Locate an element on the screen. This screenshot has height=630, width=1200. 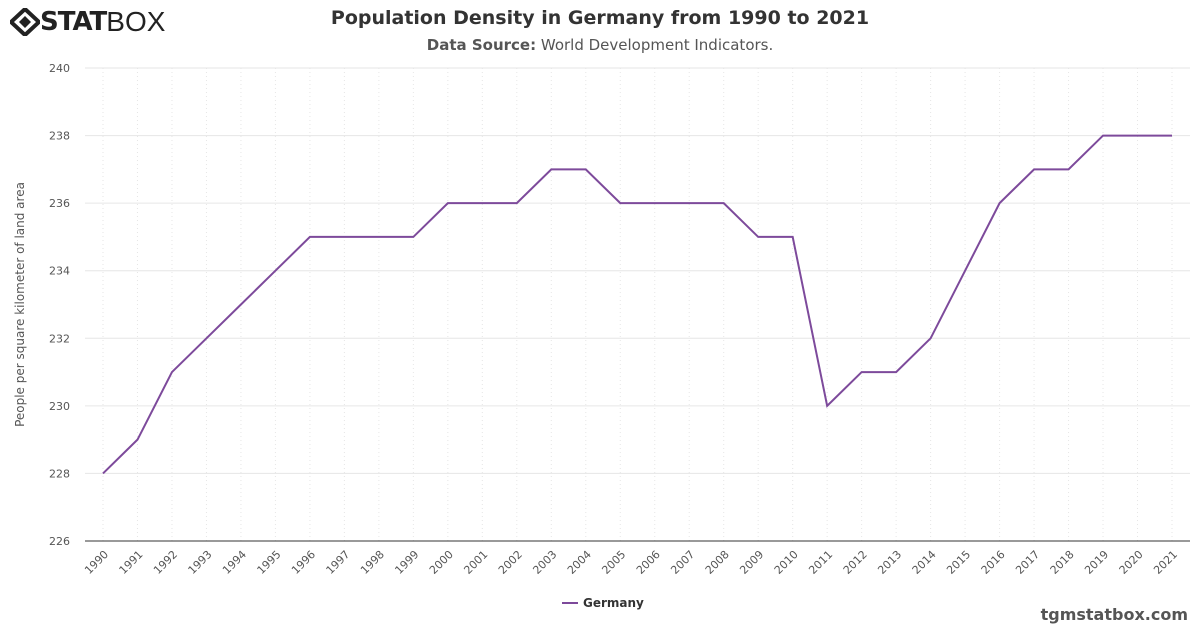
y-tick-label: 238 is located at coordinates (59, 136).